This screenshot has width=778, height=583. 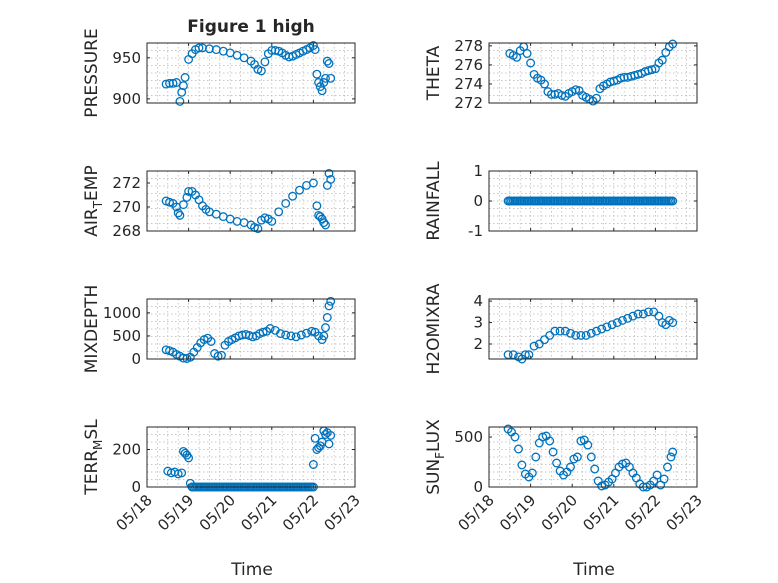 I want to click on y-tick-label: 2, so click(x=478, y=344).